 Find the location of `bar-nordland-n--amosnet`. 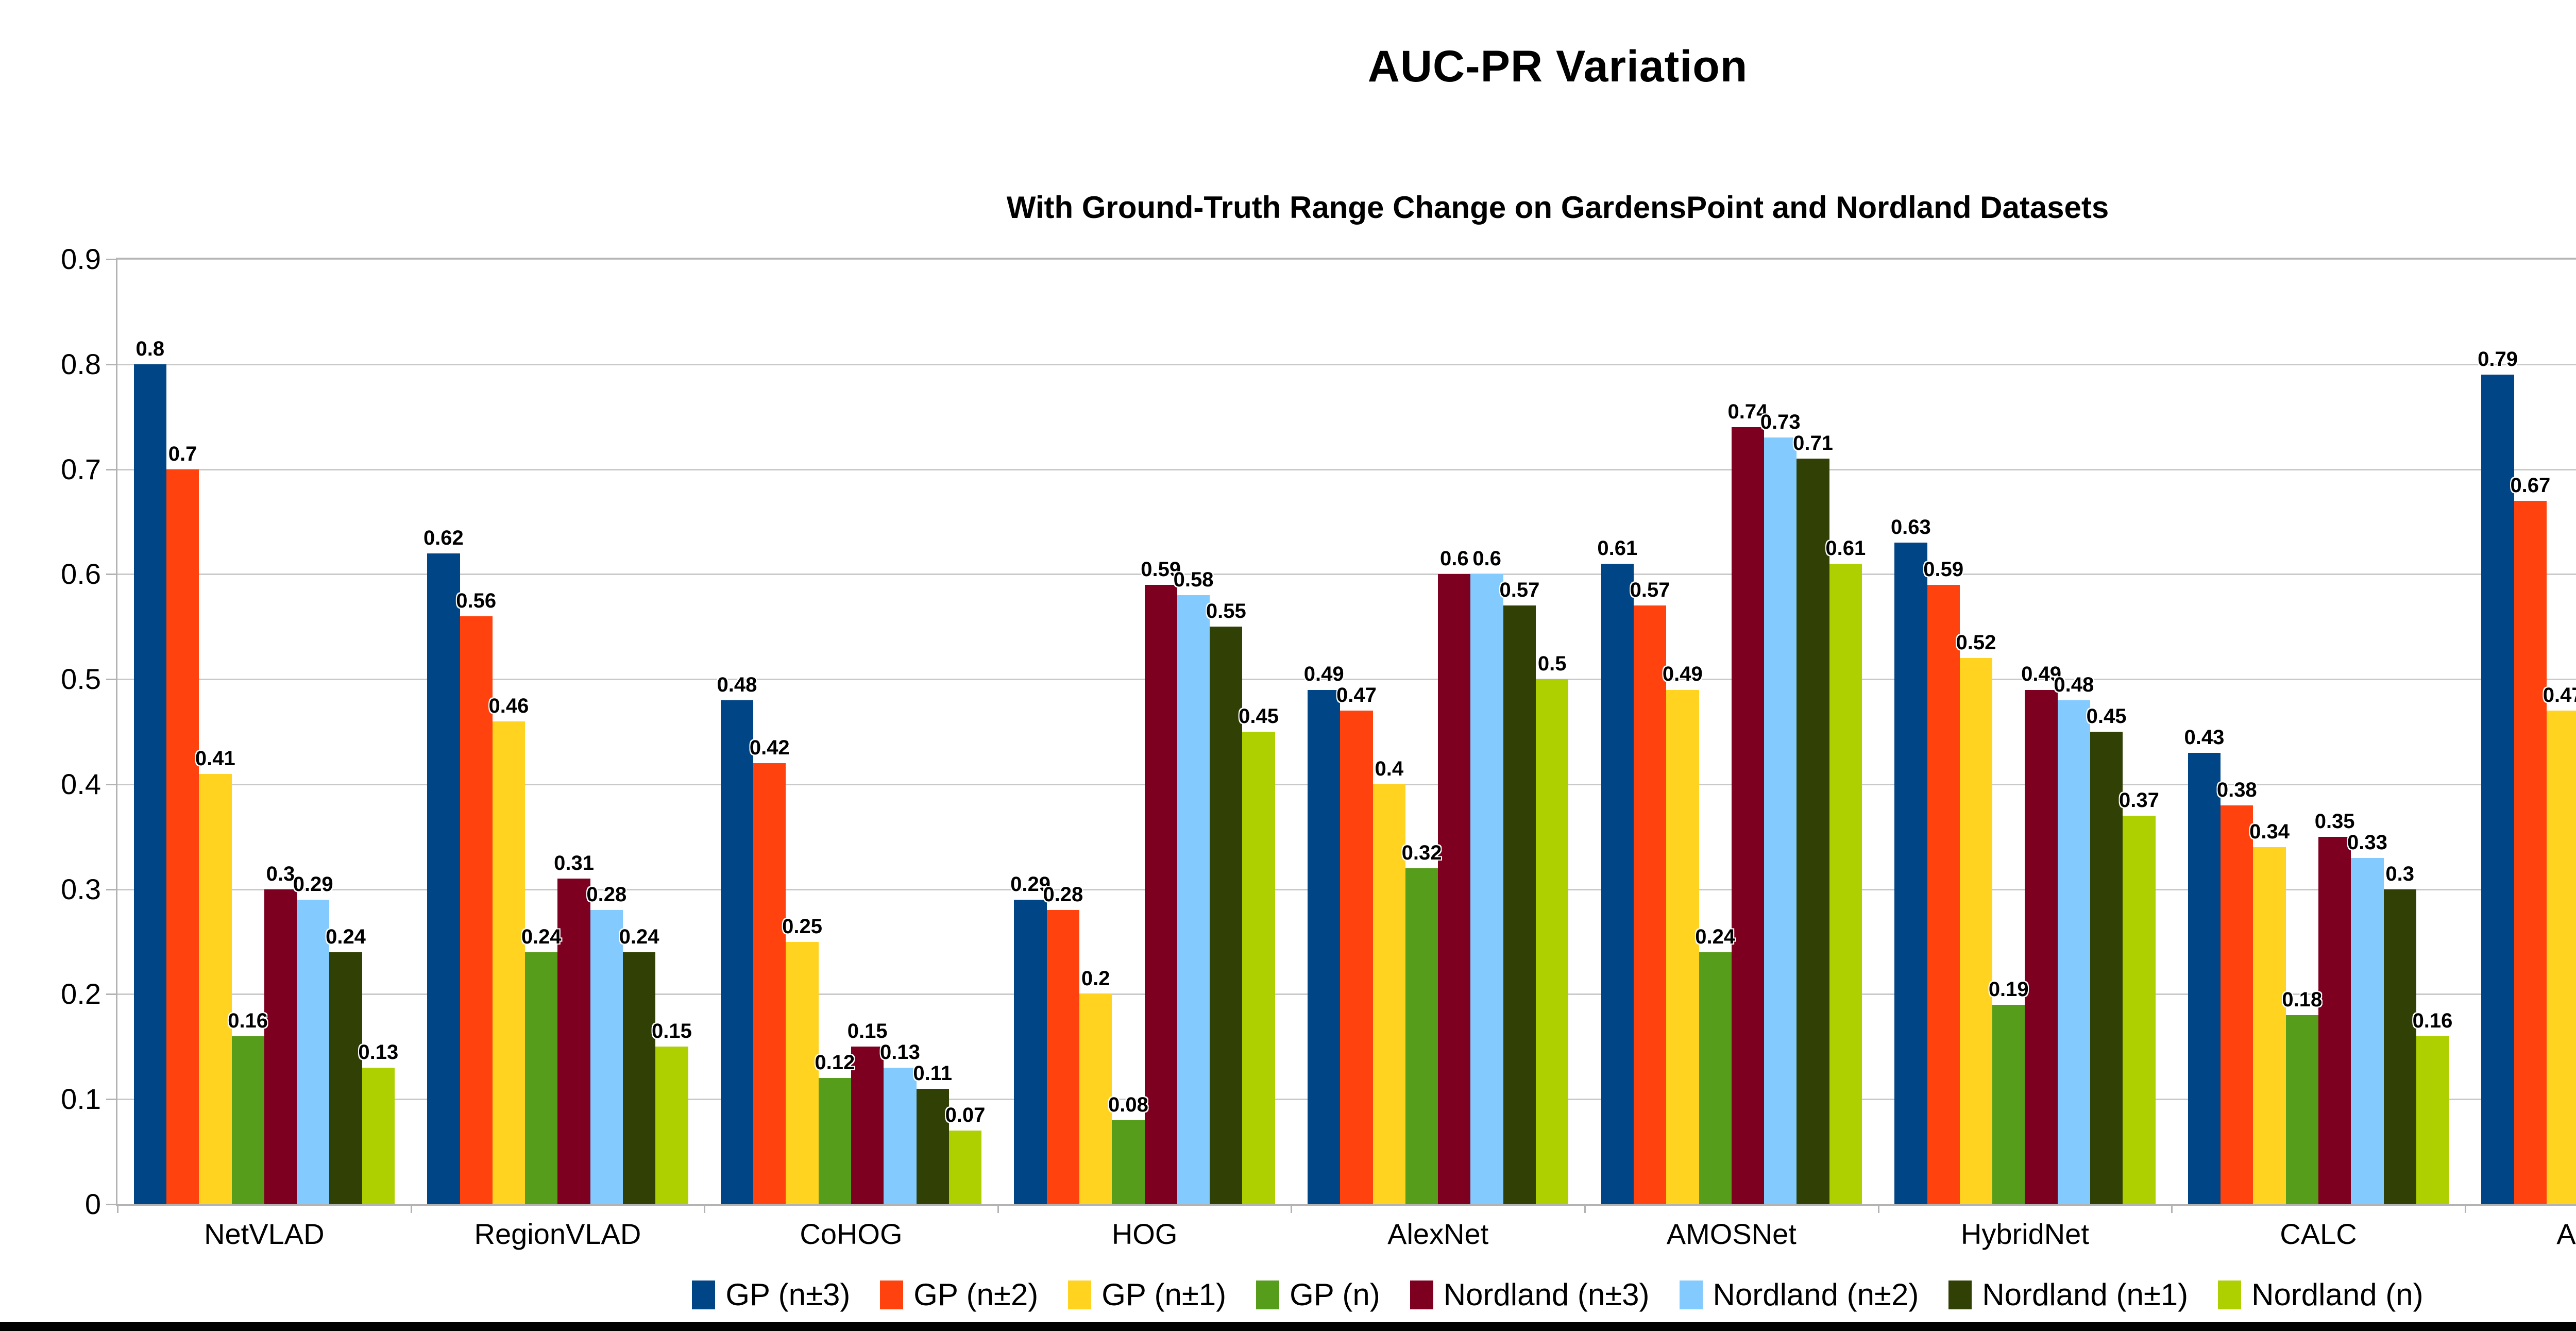

bar-nordland-n--amosnet is located at coordinates (1845, 883).